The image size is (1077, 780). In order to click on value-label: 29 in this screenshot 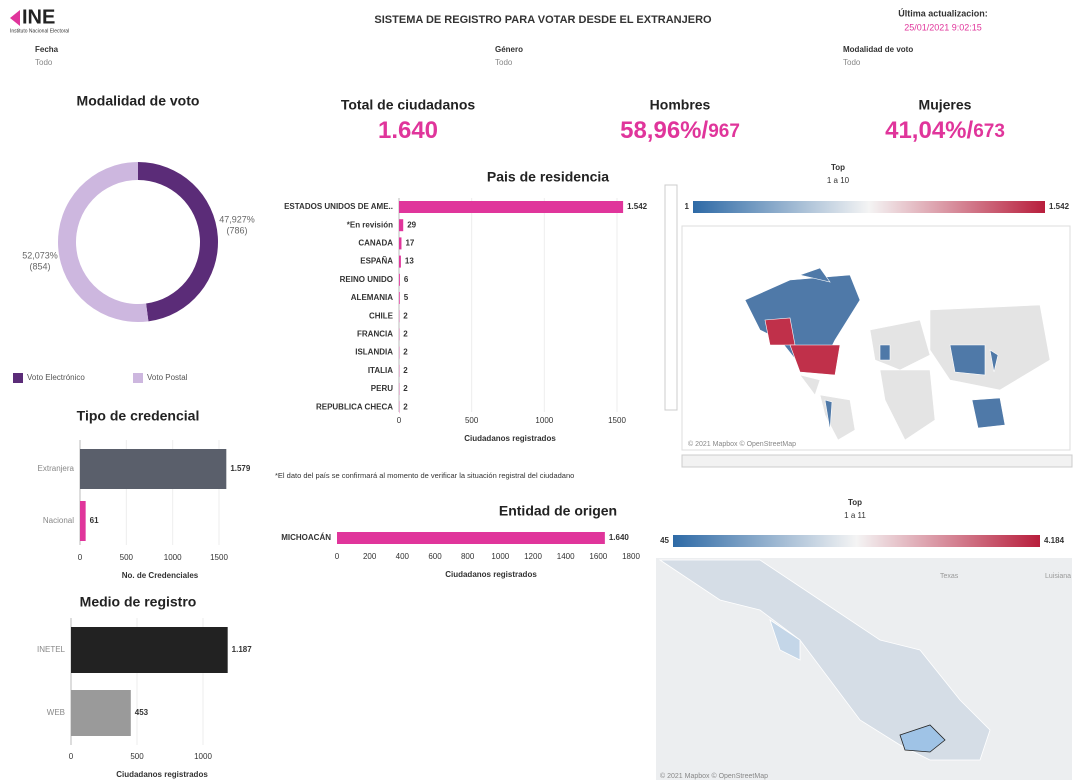, I will do `click(411, 224)`.